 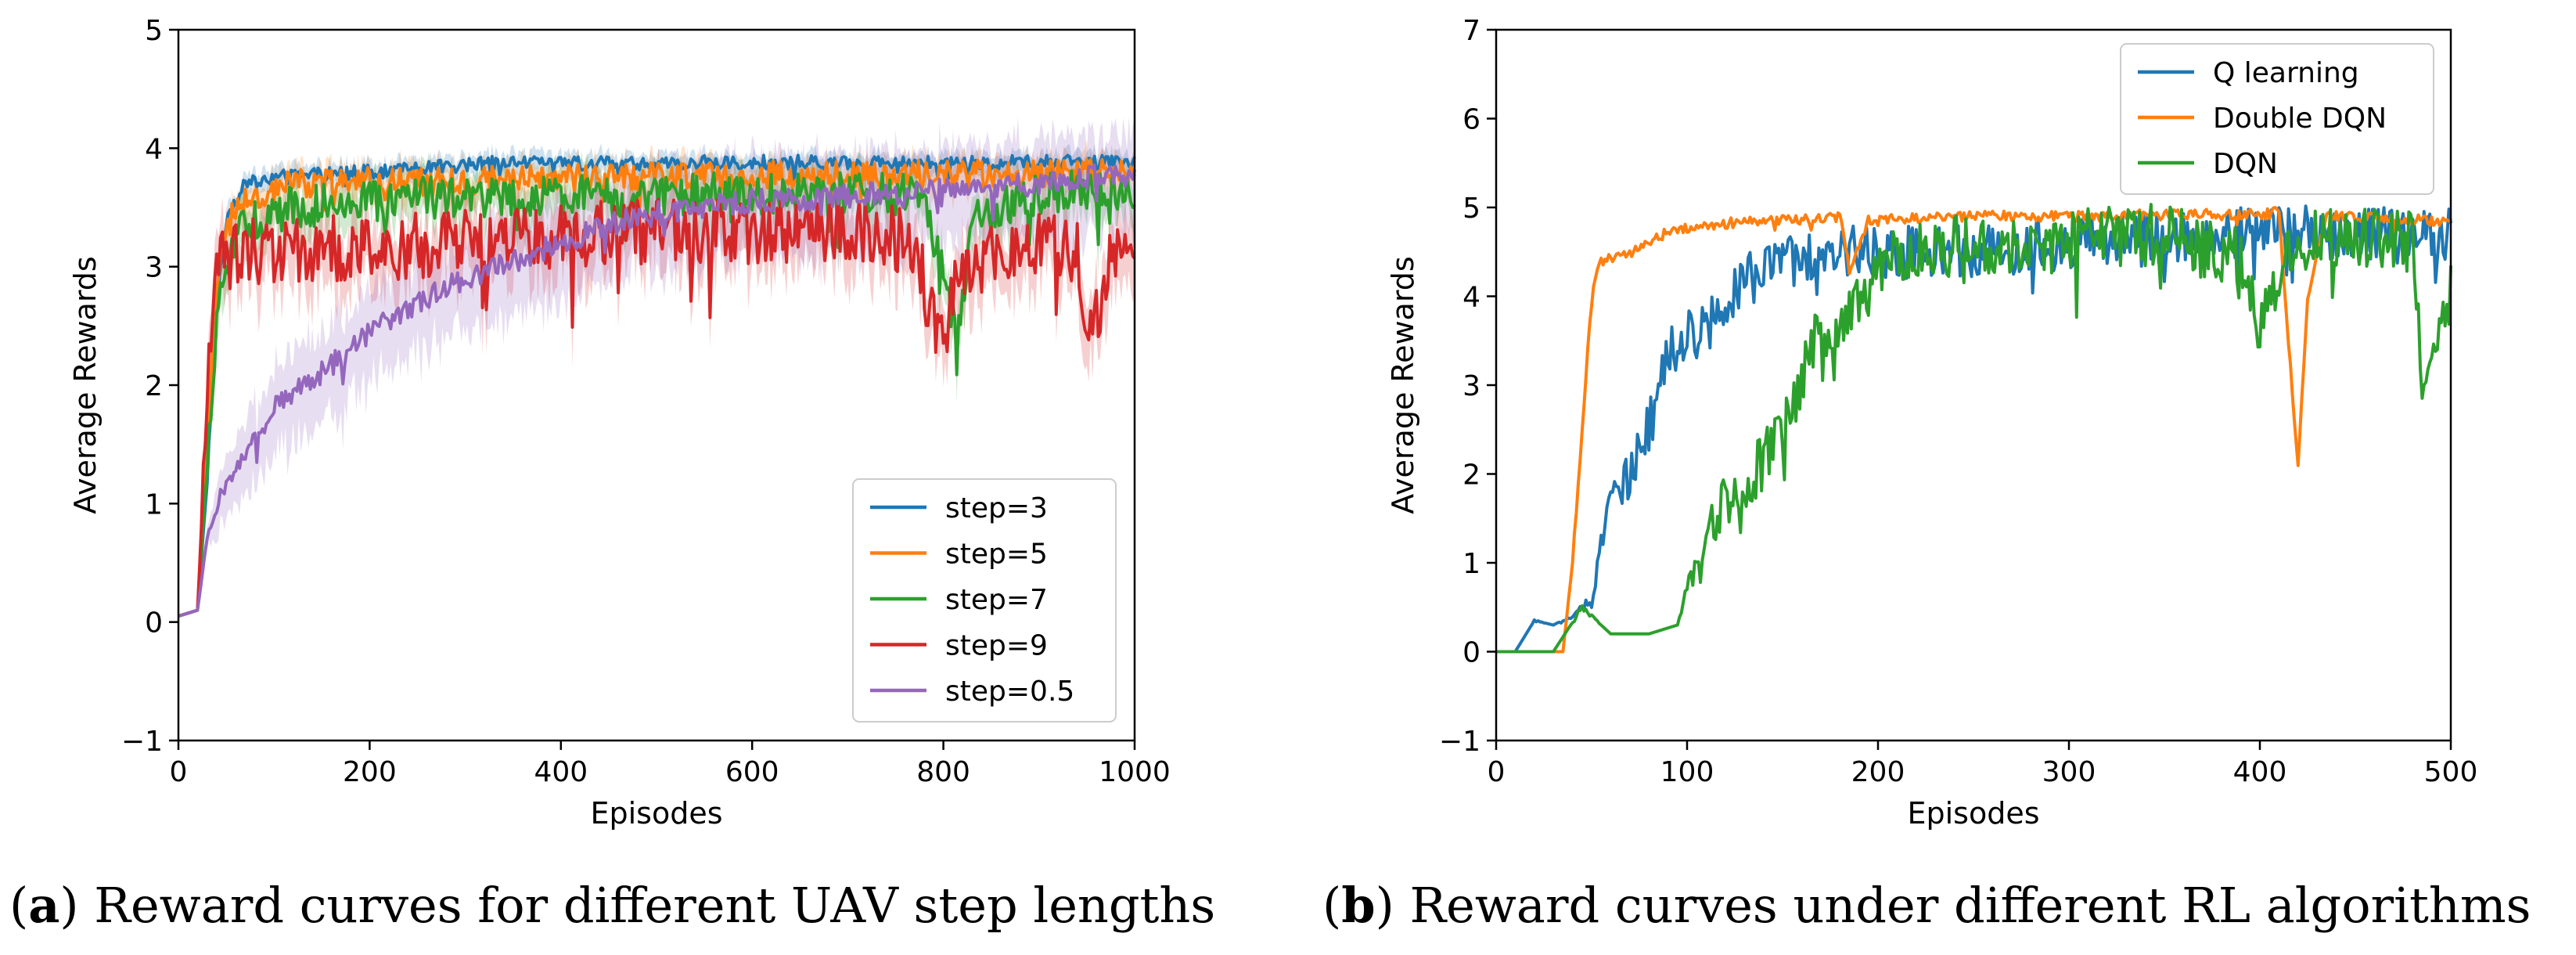 I want to click on a-legend-label: step=9, so click(x=996, y=646).